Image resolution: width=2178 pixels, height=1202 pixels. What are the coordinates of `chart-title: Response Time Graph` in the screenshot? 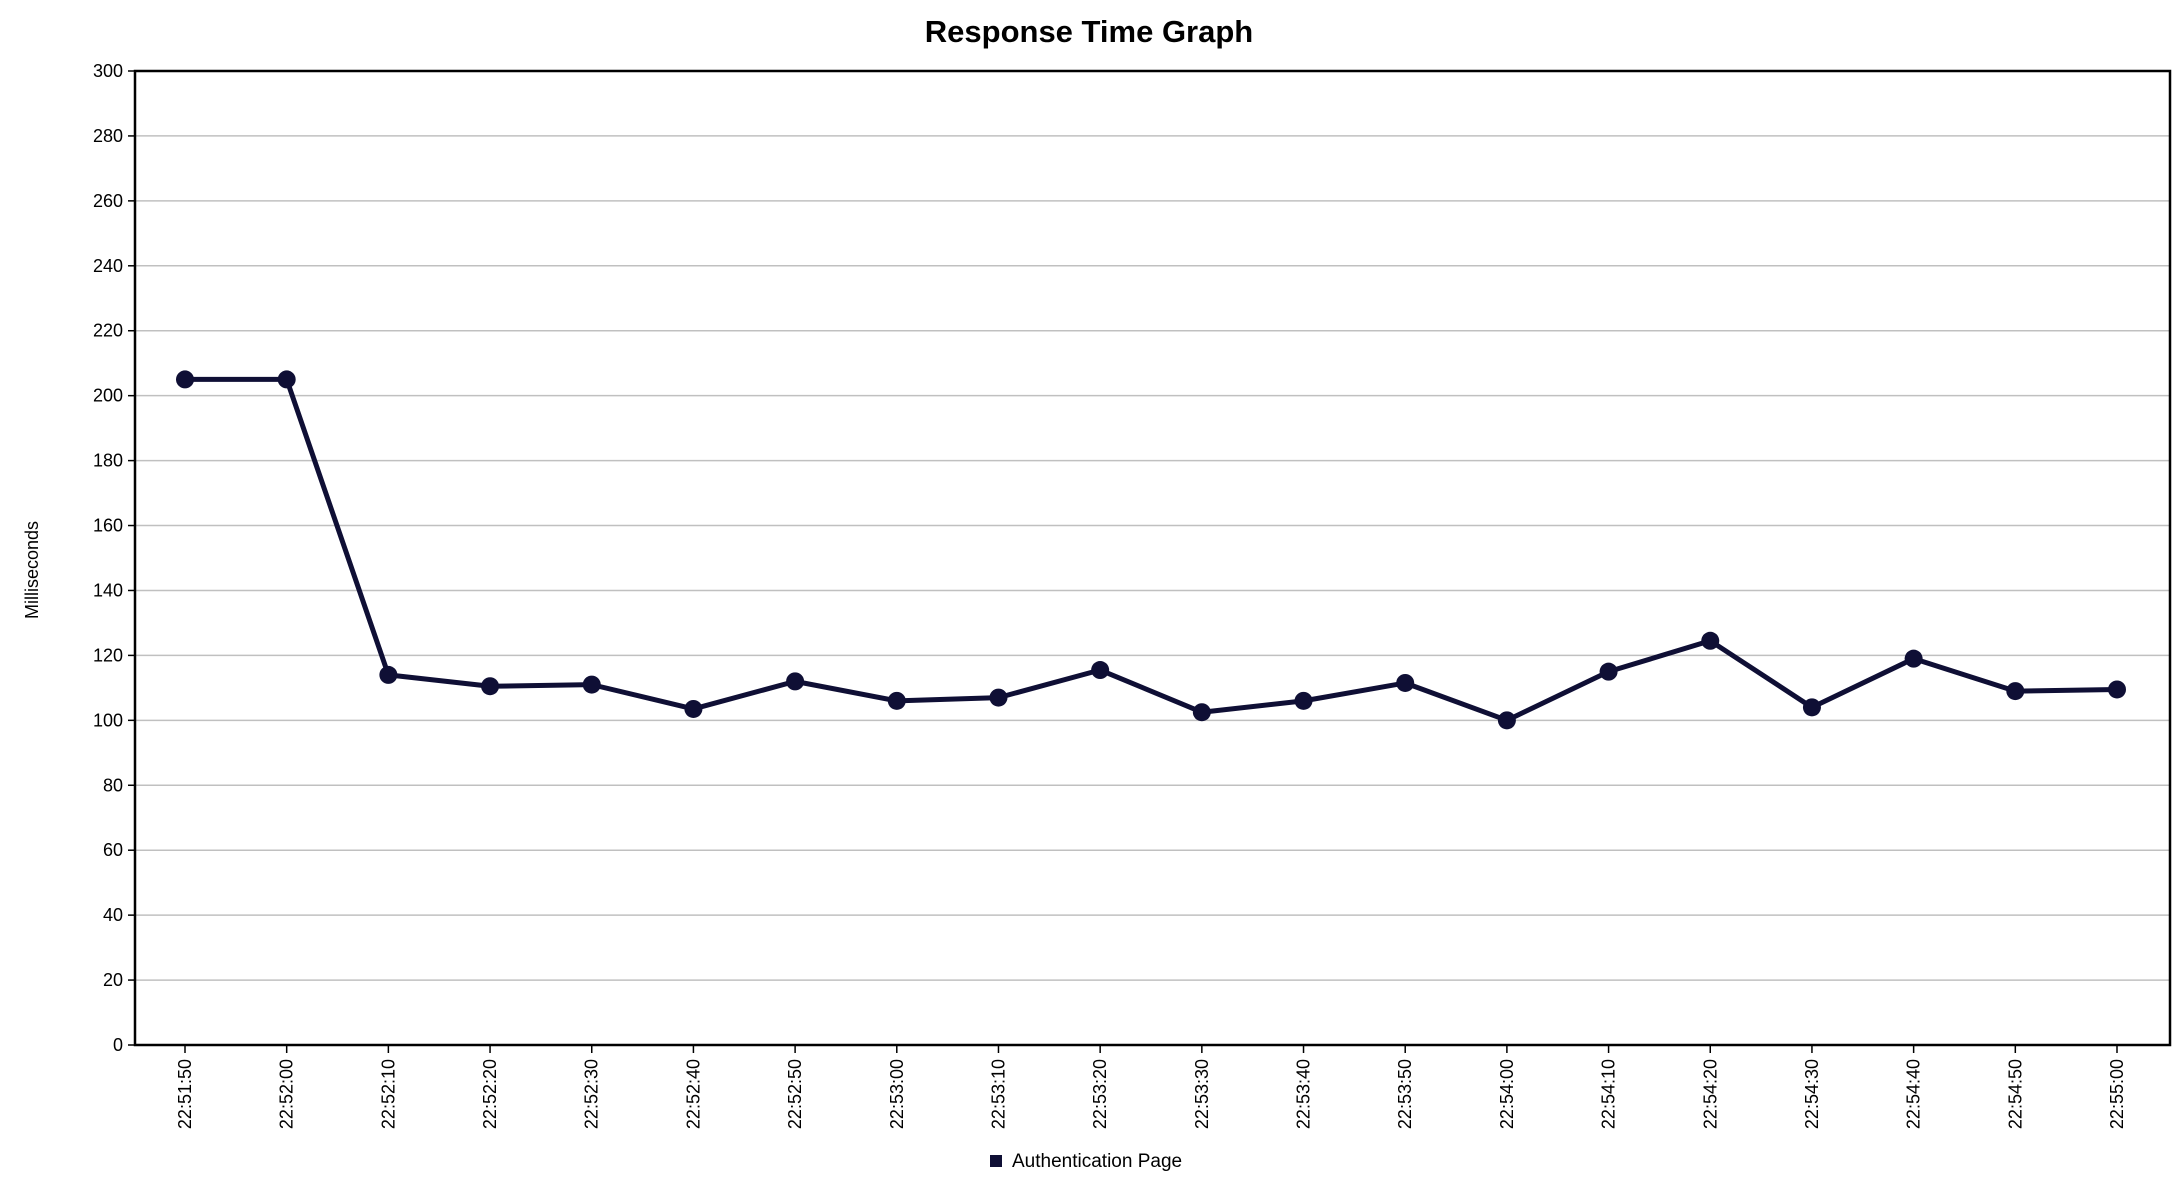 It's located at (1089, 31).